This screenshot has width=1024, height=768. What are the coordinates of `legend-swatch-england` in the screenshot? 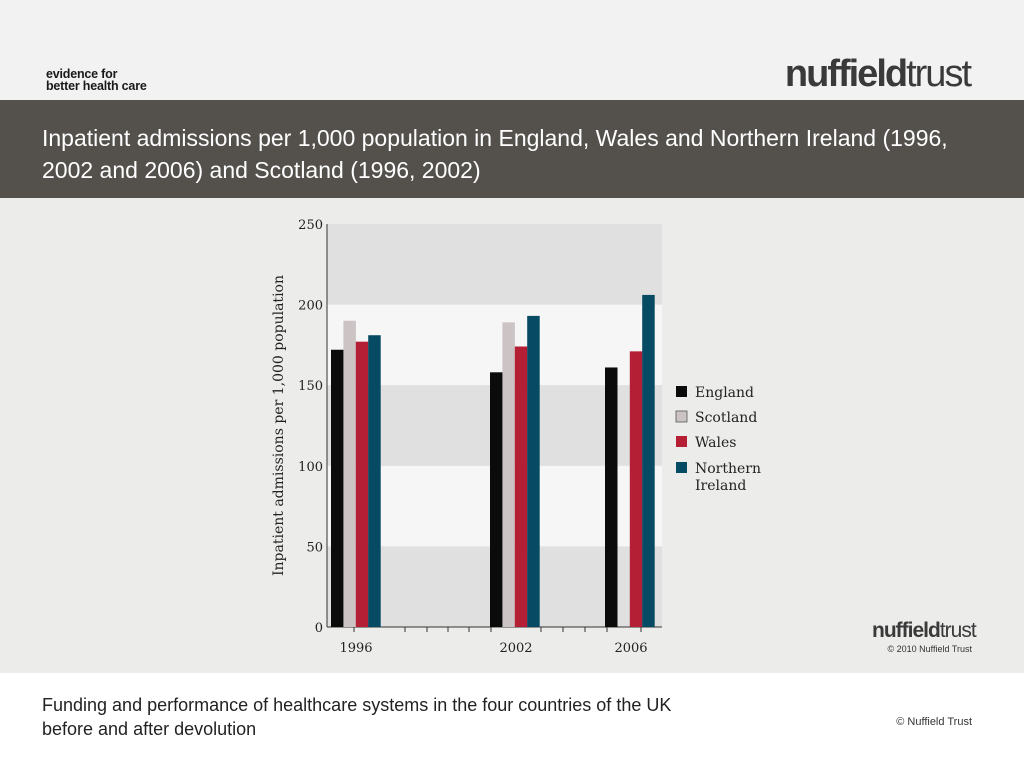 It's located at (681, 391).